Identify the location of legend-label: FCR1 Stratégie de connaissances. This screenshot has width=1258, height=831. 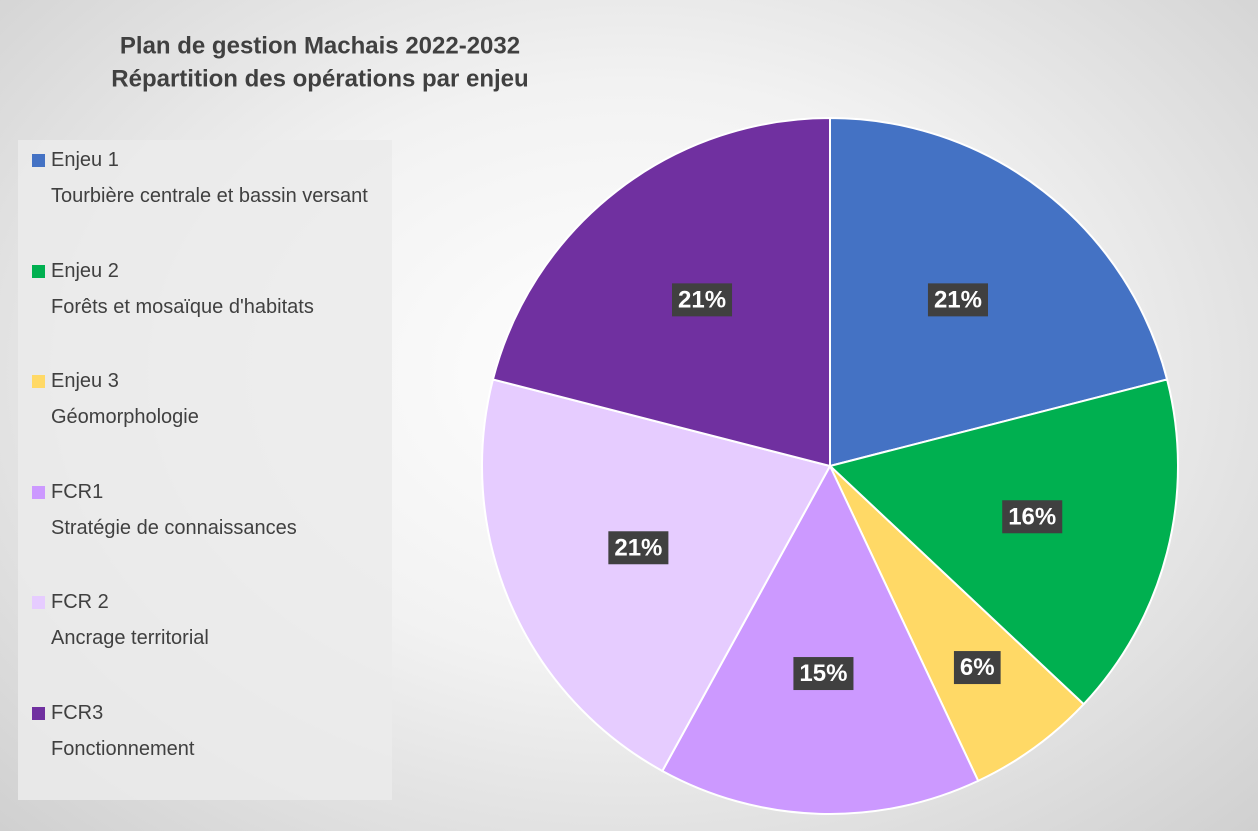
(174, 509).